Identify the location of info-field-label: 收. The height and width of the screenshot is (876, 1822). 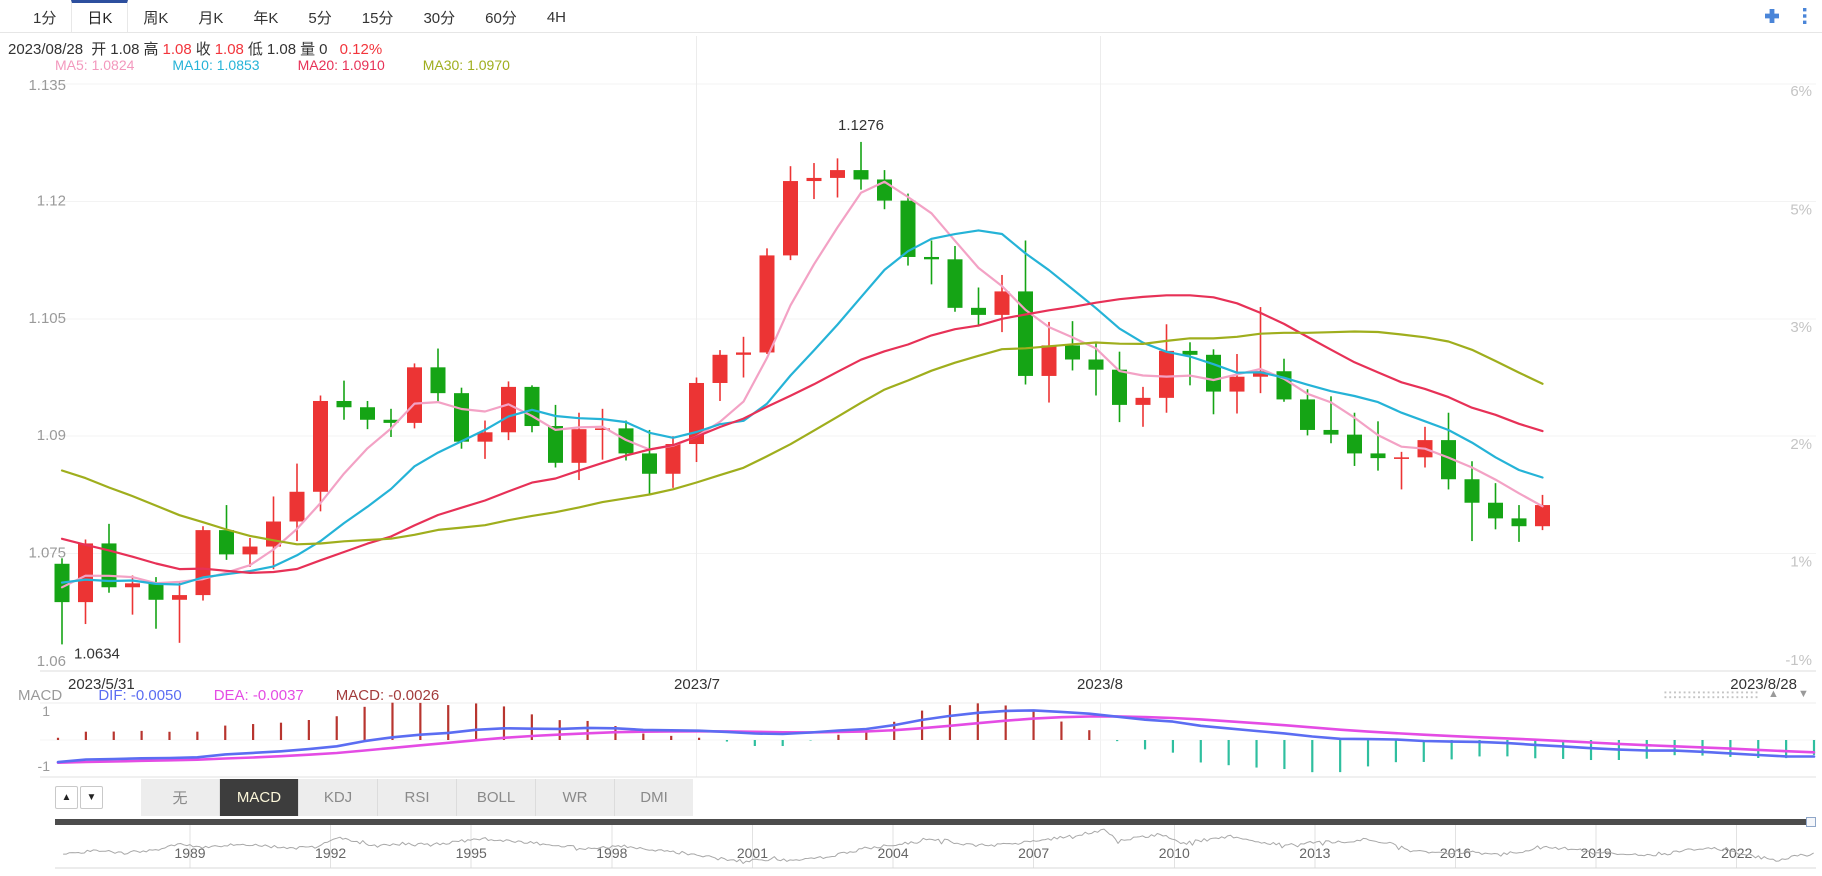
(203, 49).